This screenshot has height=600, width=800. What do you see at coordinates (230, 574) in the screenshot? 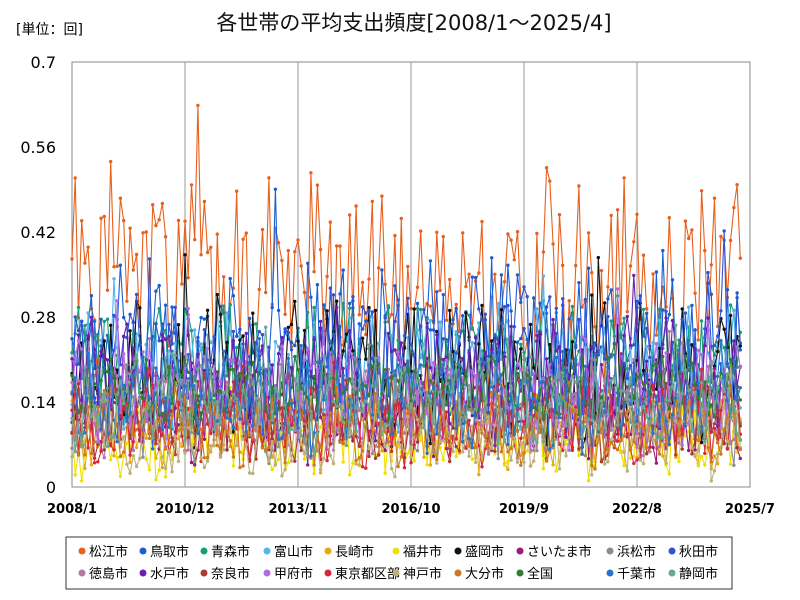
I see `legend-label: 奈良市` at bounding box center [230, 574].